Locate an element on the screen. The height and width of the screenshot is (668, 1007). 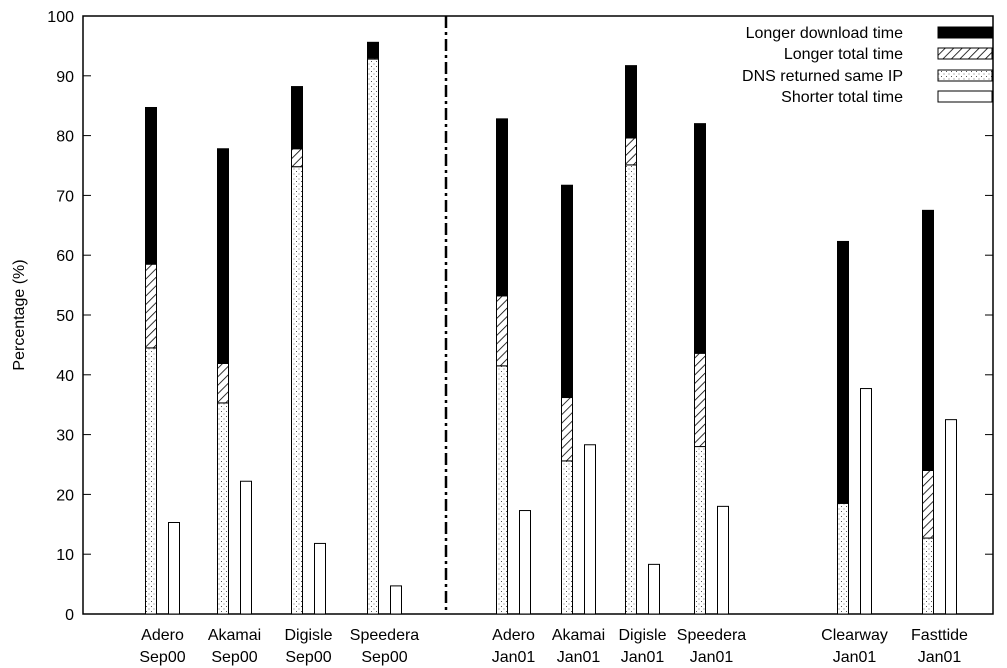
bar-download-digisle-jan01 is located at coordinates (631, 102).